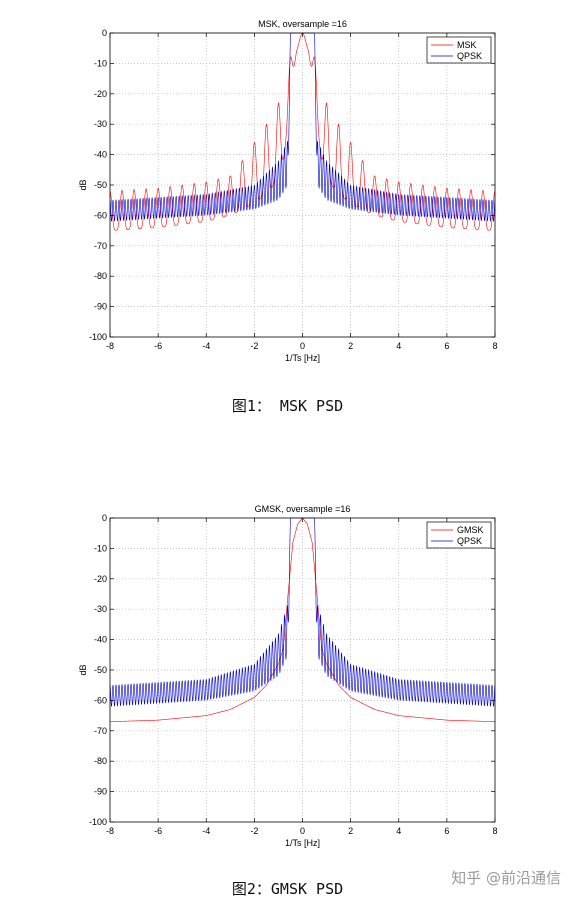  Describe the element at coordinates (287, 406) in the screenshot. I see `figure1-caption: 图1： MSK PSD` at that location.